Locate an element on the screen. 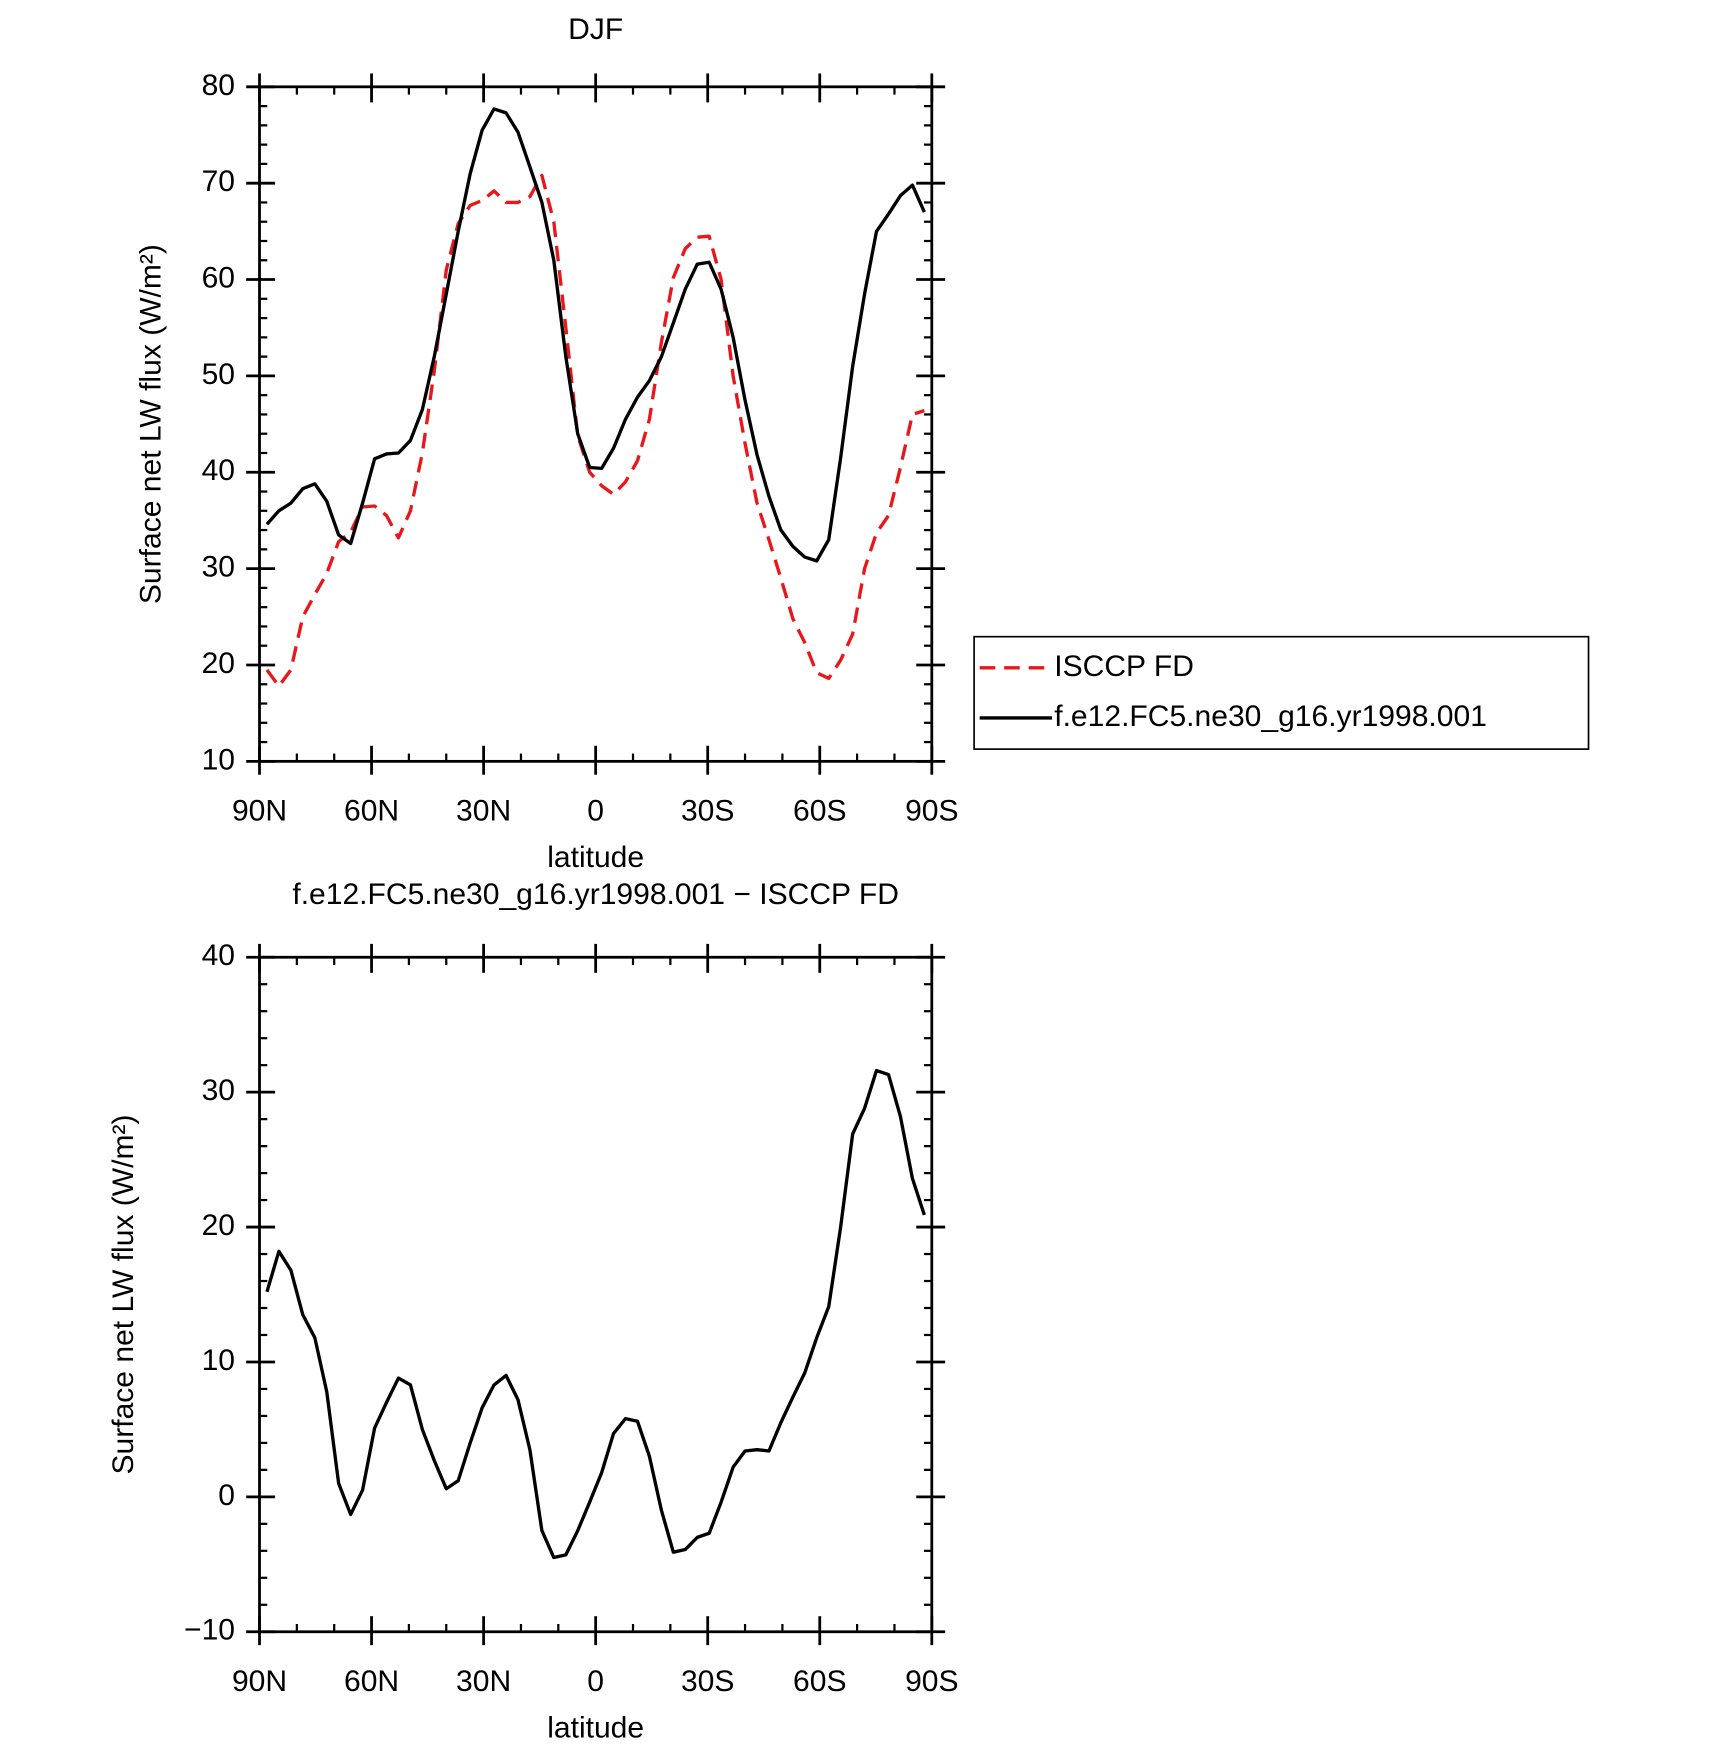 This screenshot has width=1710, height=1762. legend-label: ISCCP FD is located at coordinates (1124, 666).